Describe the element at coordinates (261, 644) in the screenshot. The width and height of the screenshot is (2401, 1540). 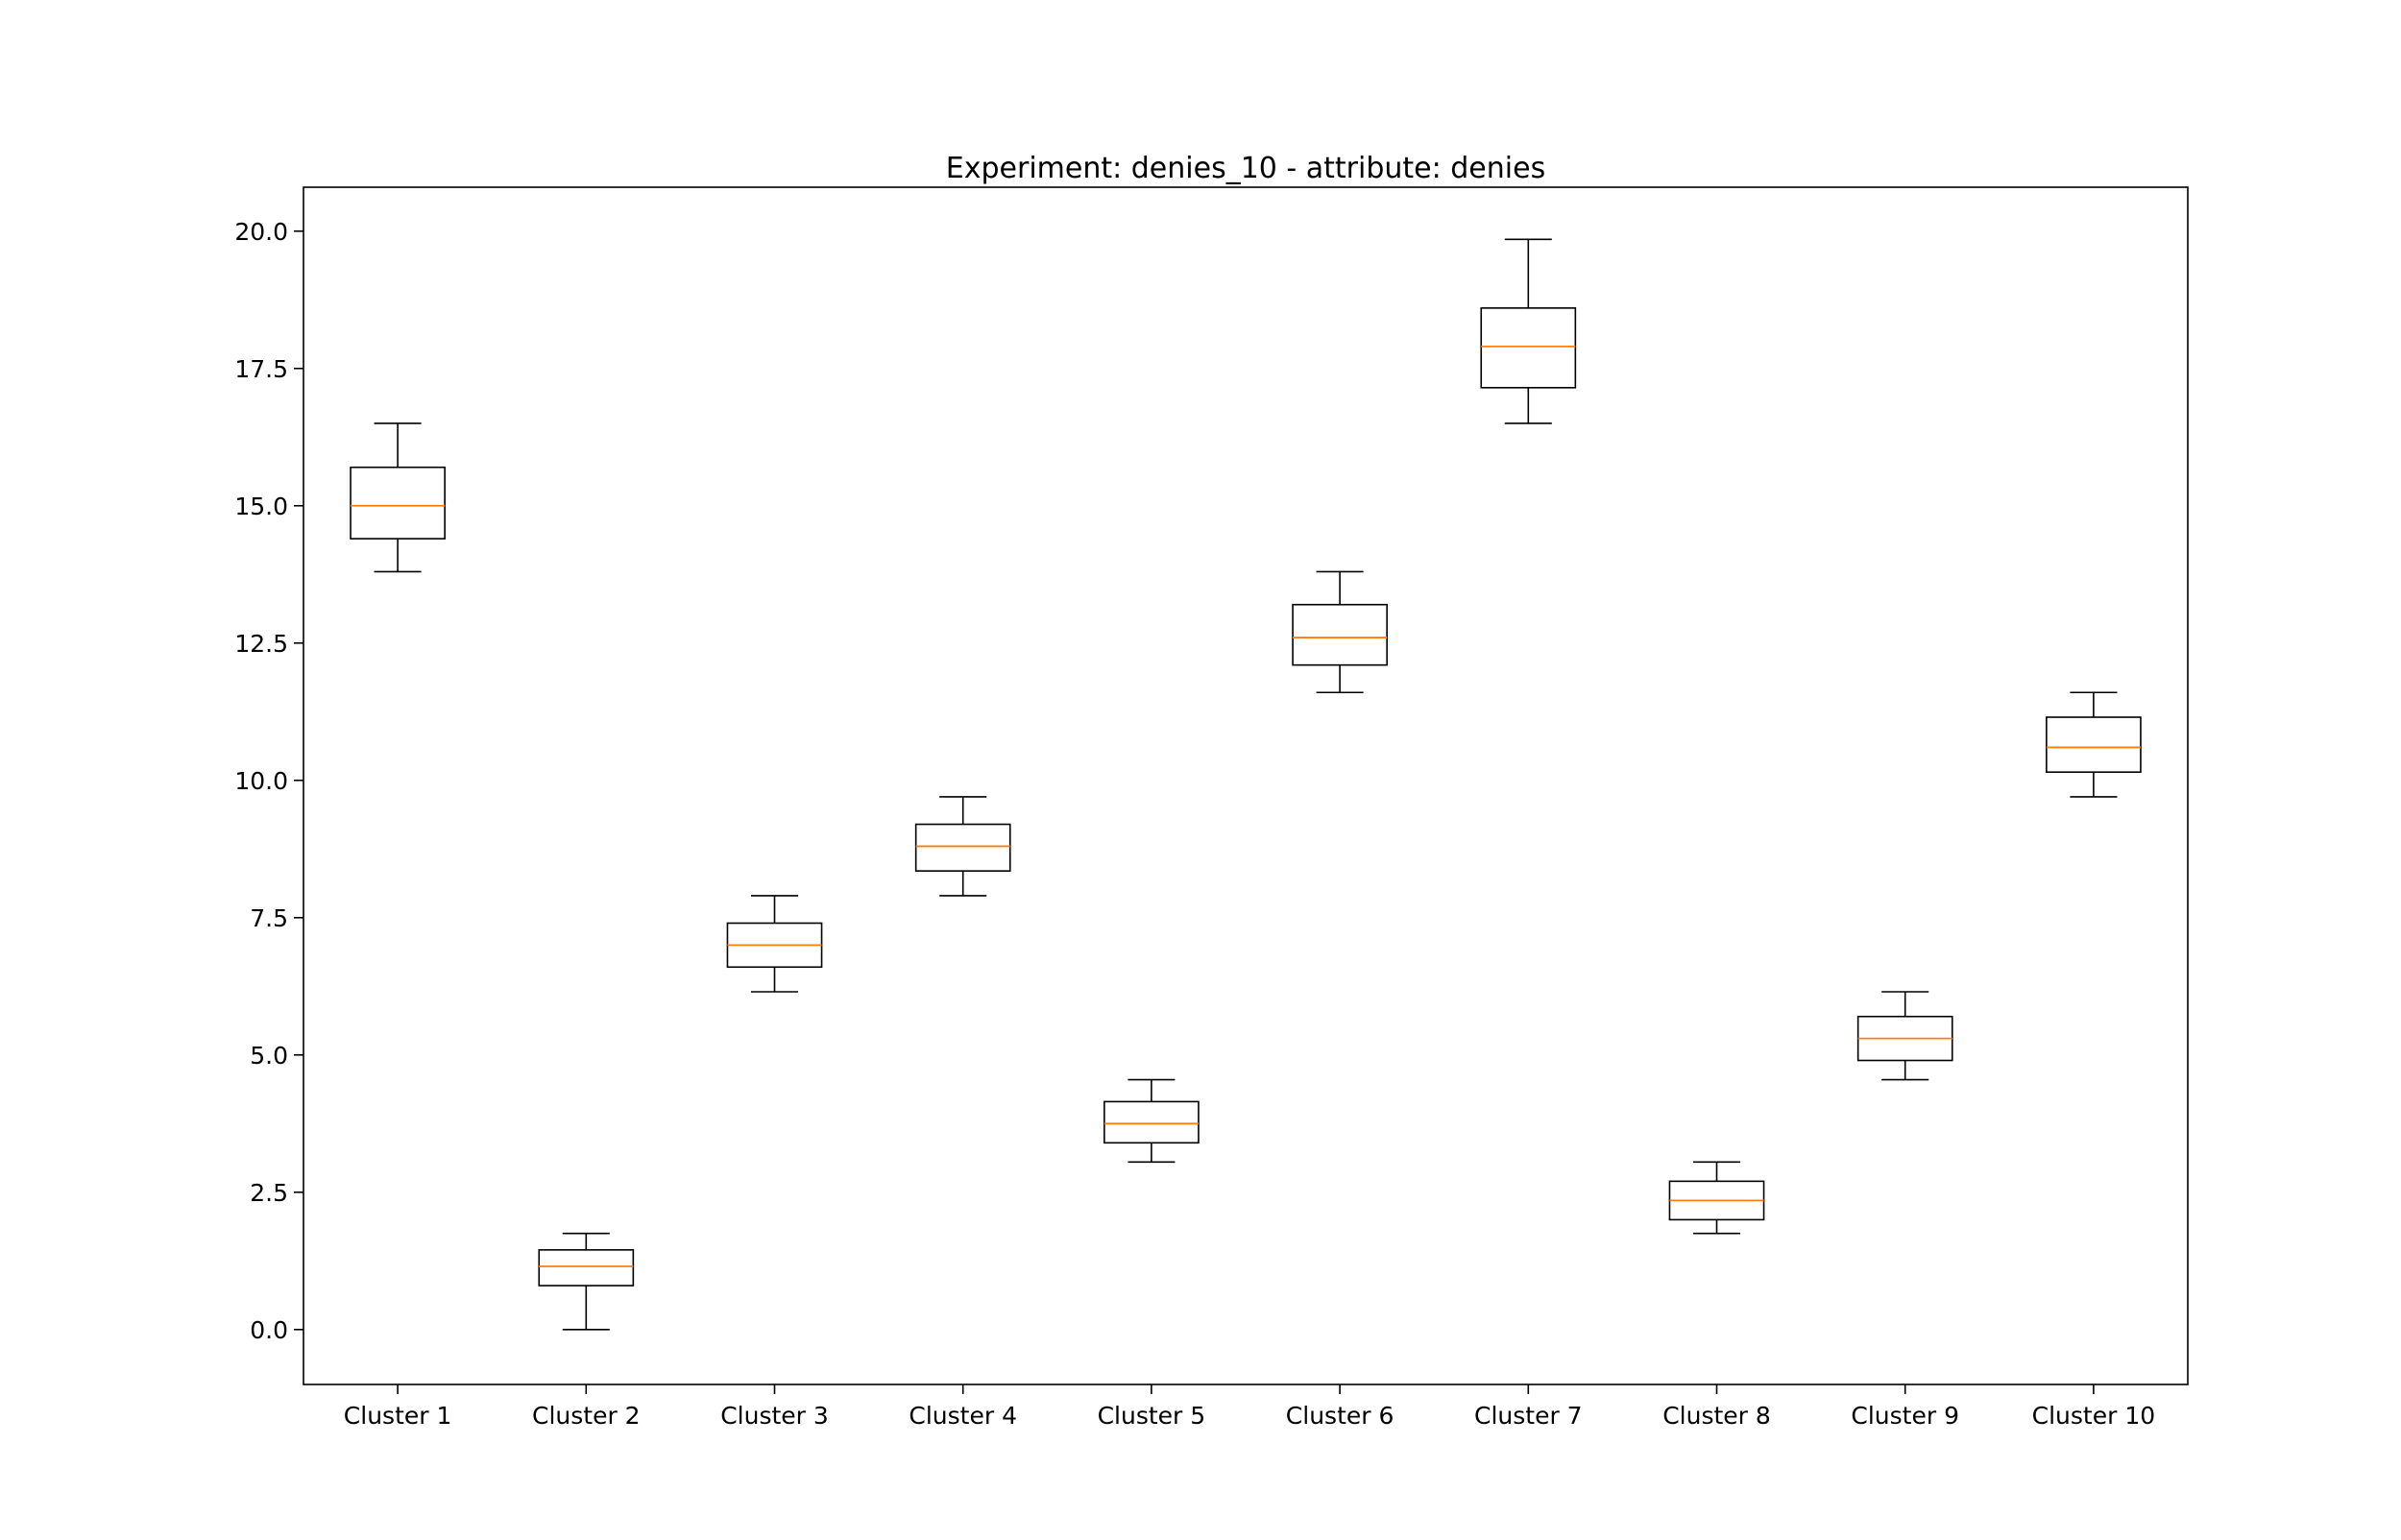
I see `y-tick-label: 12.5` at that location.